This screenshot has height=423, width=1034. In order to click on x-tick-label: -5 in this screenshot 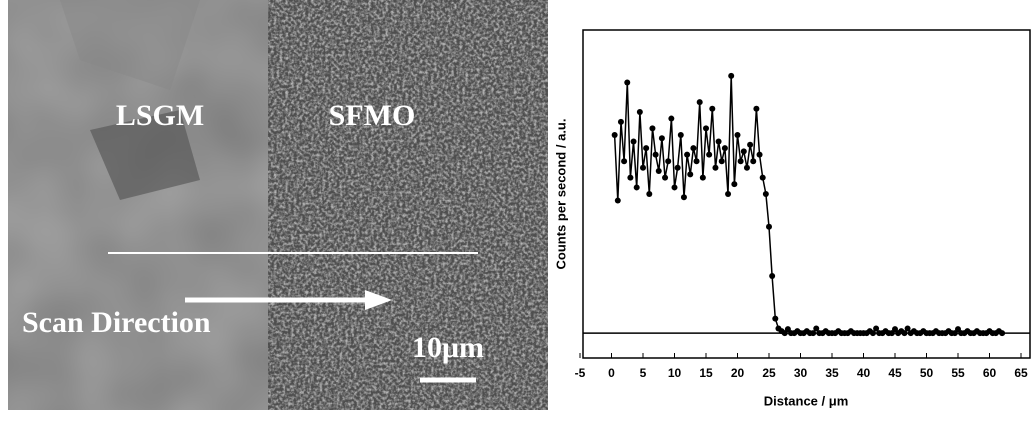, I will do `click(580, 373)`.